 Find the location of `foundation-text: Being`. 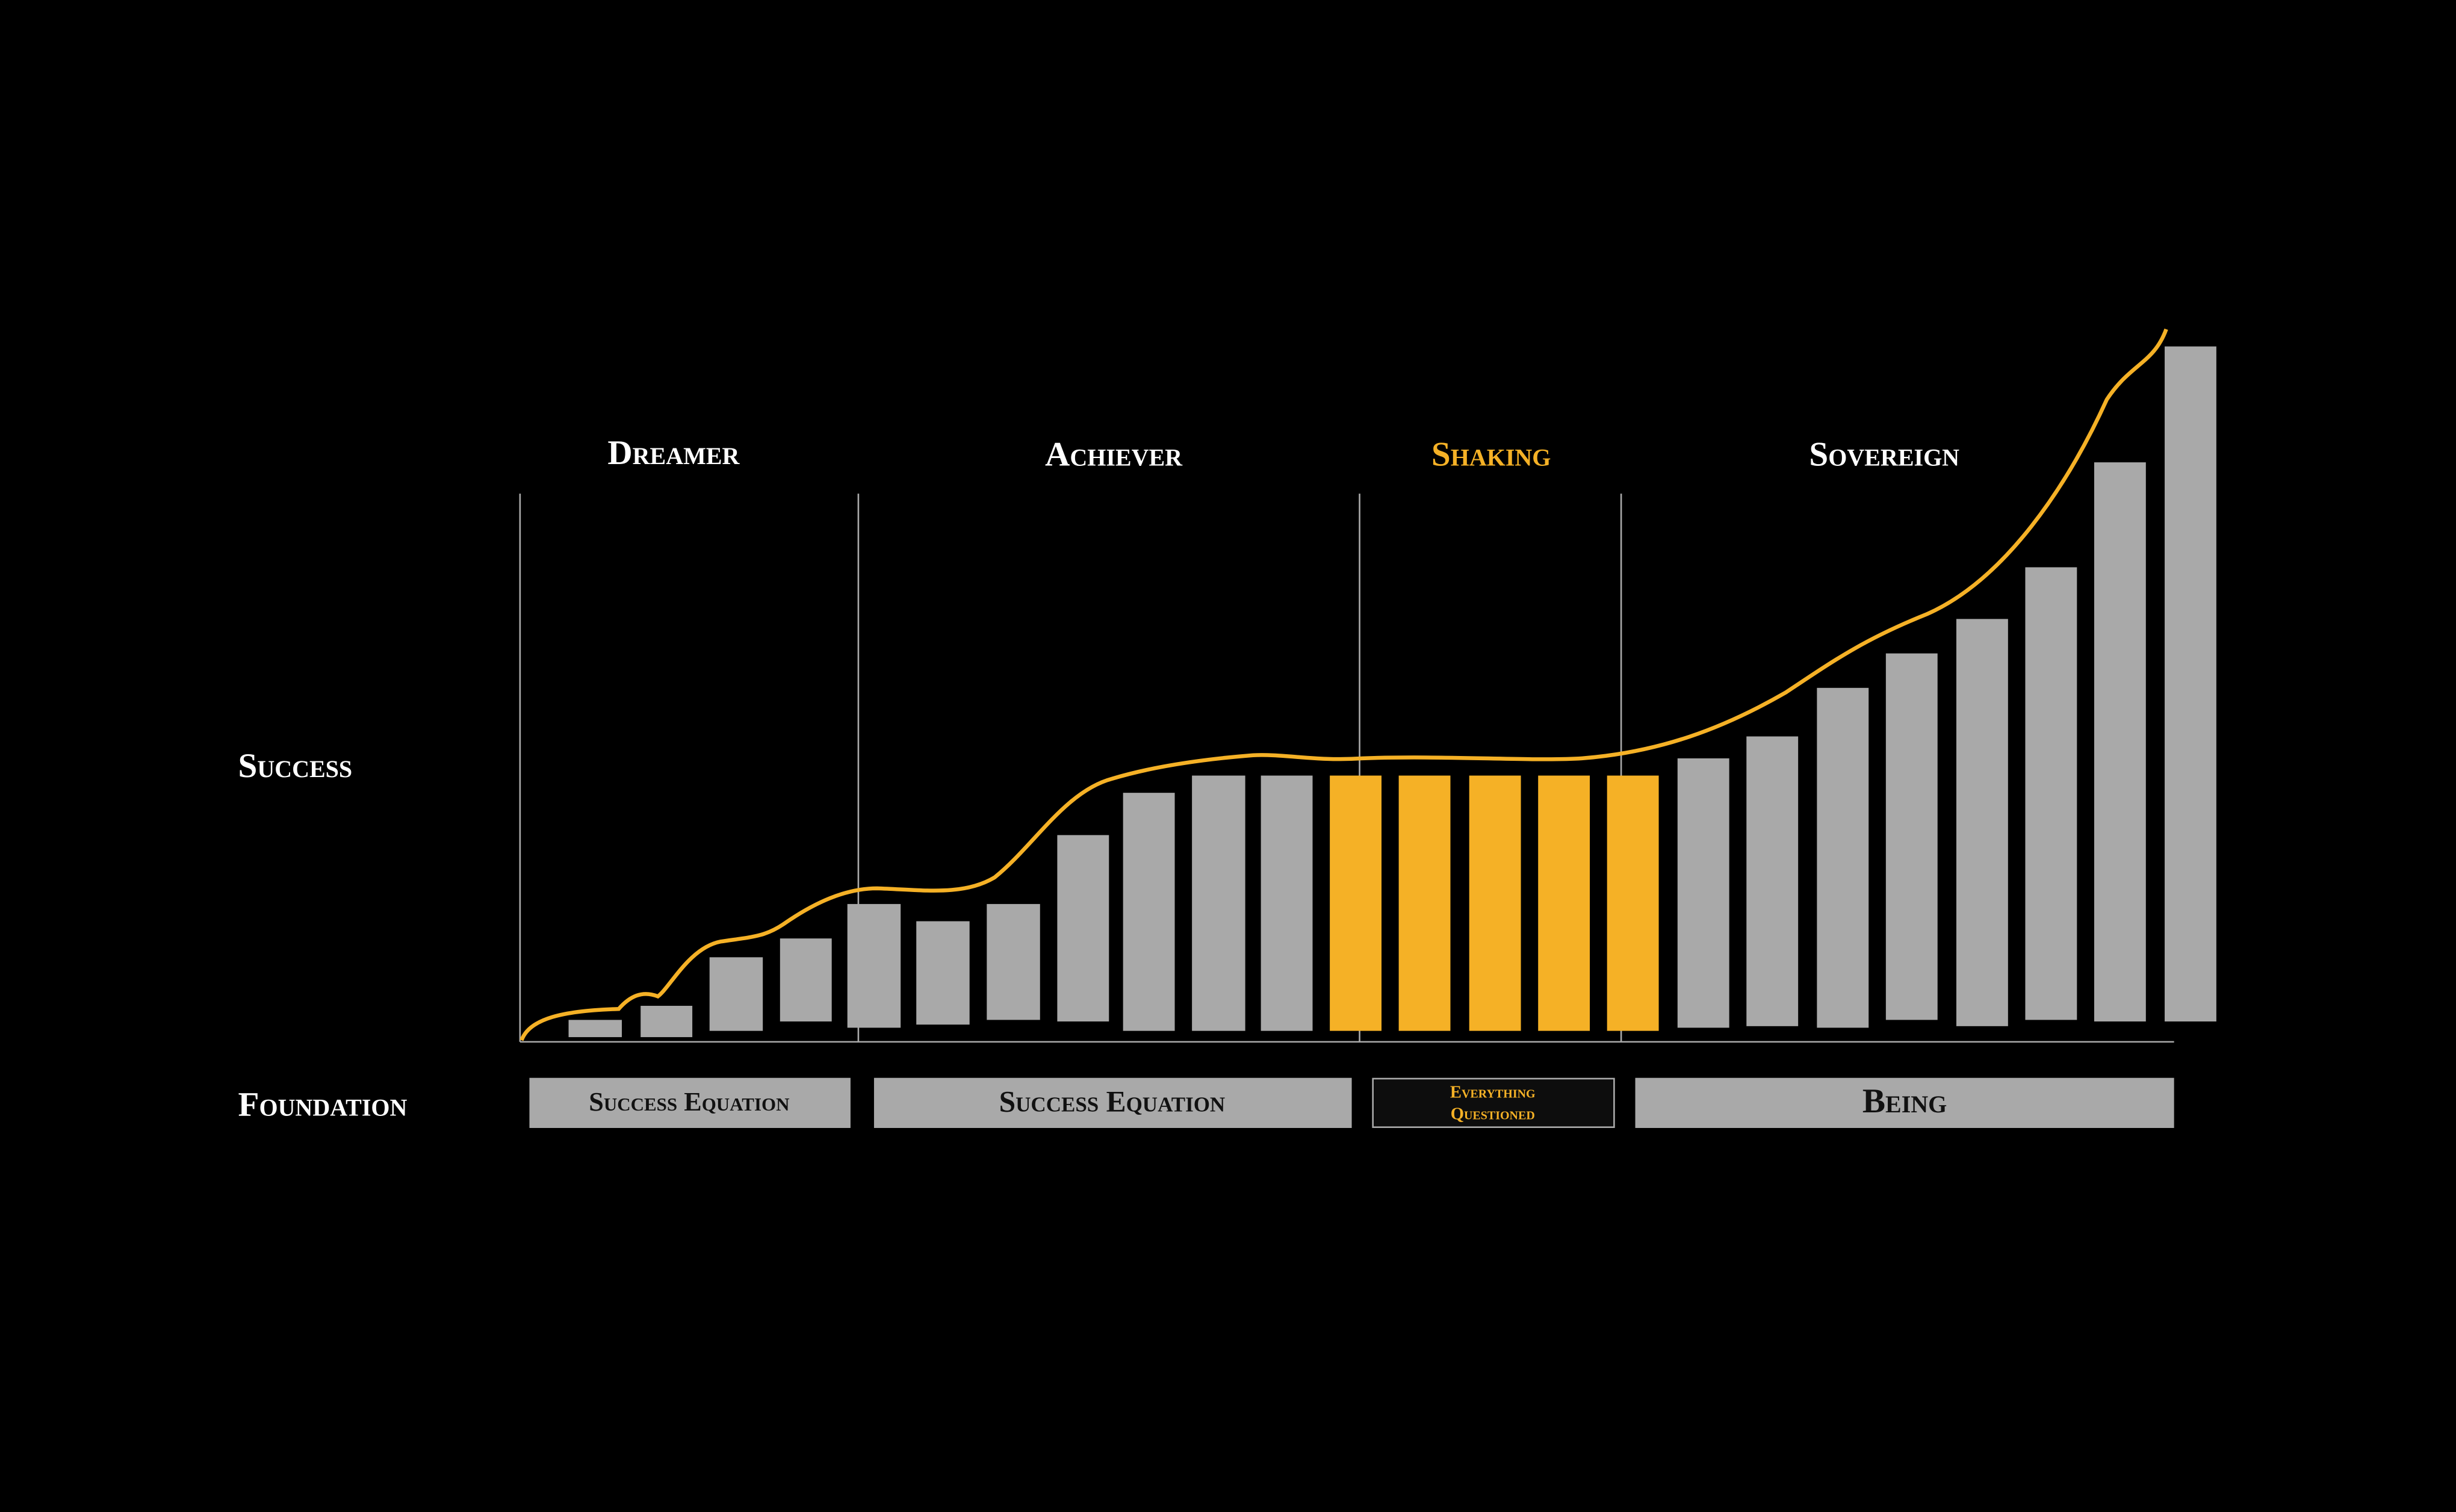

foundation-text: Being is located at coordinates (1904, 1101).